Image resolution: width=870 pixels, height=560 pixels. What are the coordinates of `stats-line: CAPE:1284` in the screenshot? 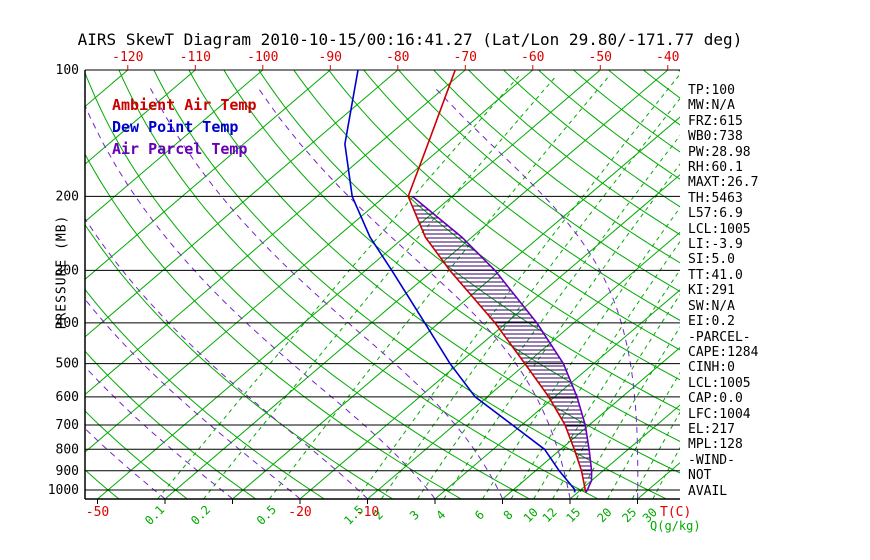 It's located at (723, 352).